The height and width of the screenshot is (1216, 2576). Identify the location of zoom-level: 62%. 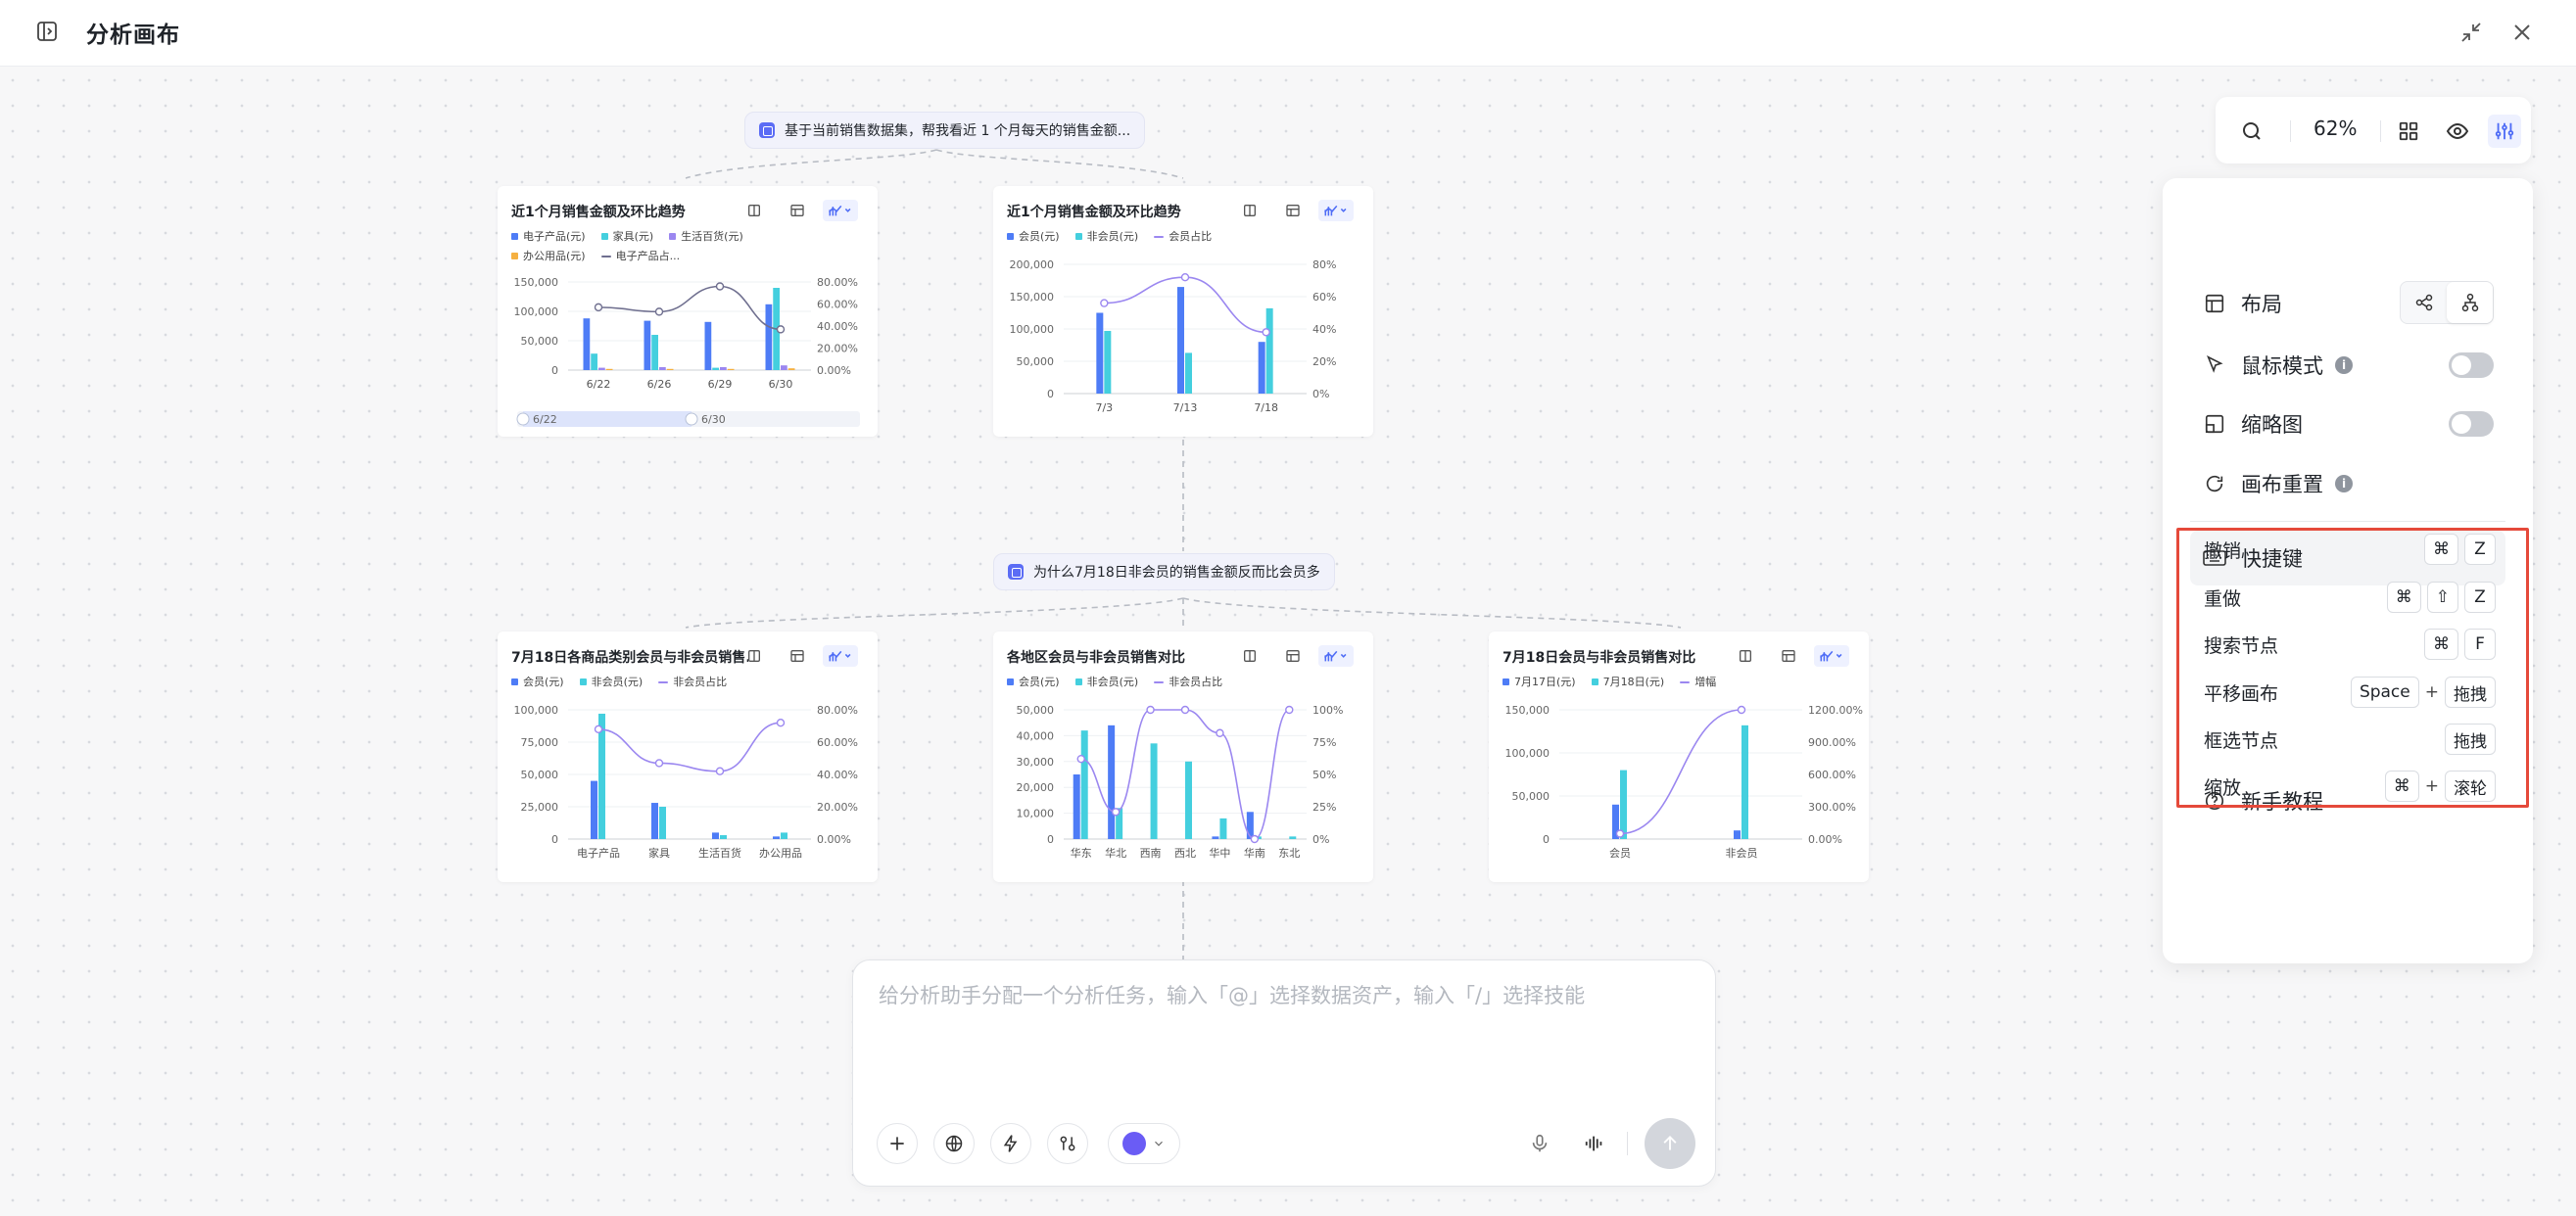
(2336, 128).